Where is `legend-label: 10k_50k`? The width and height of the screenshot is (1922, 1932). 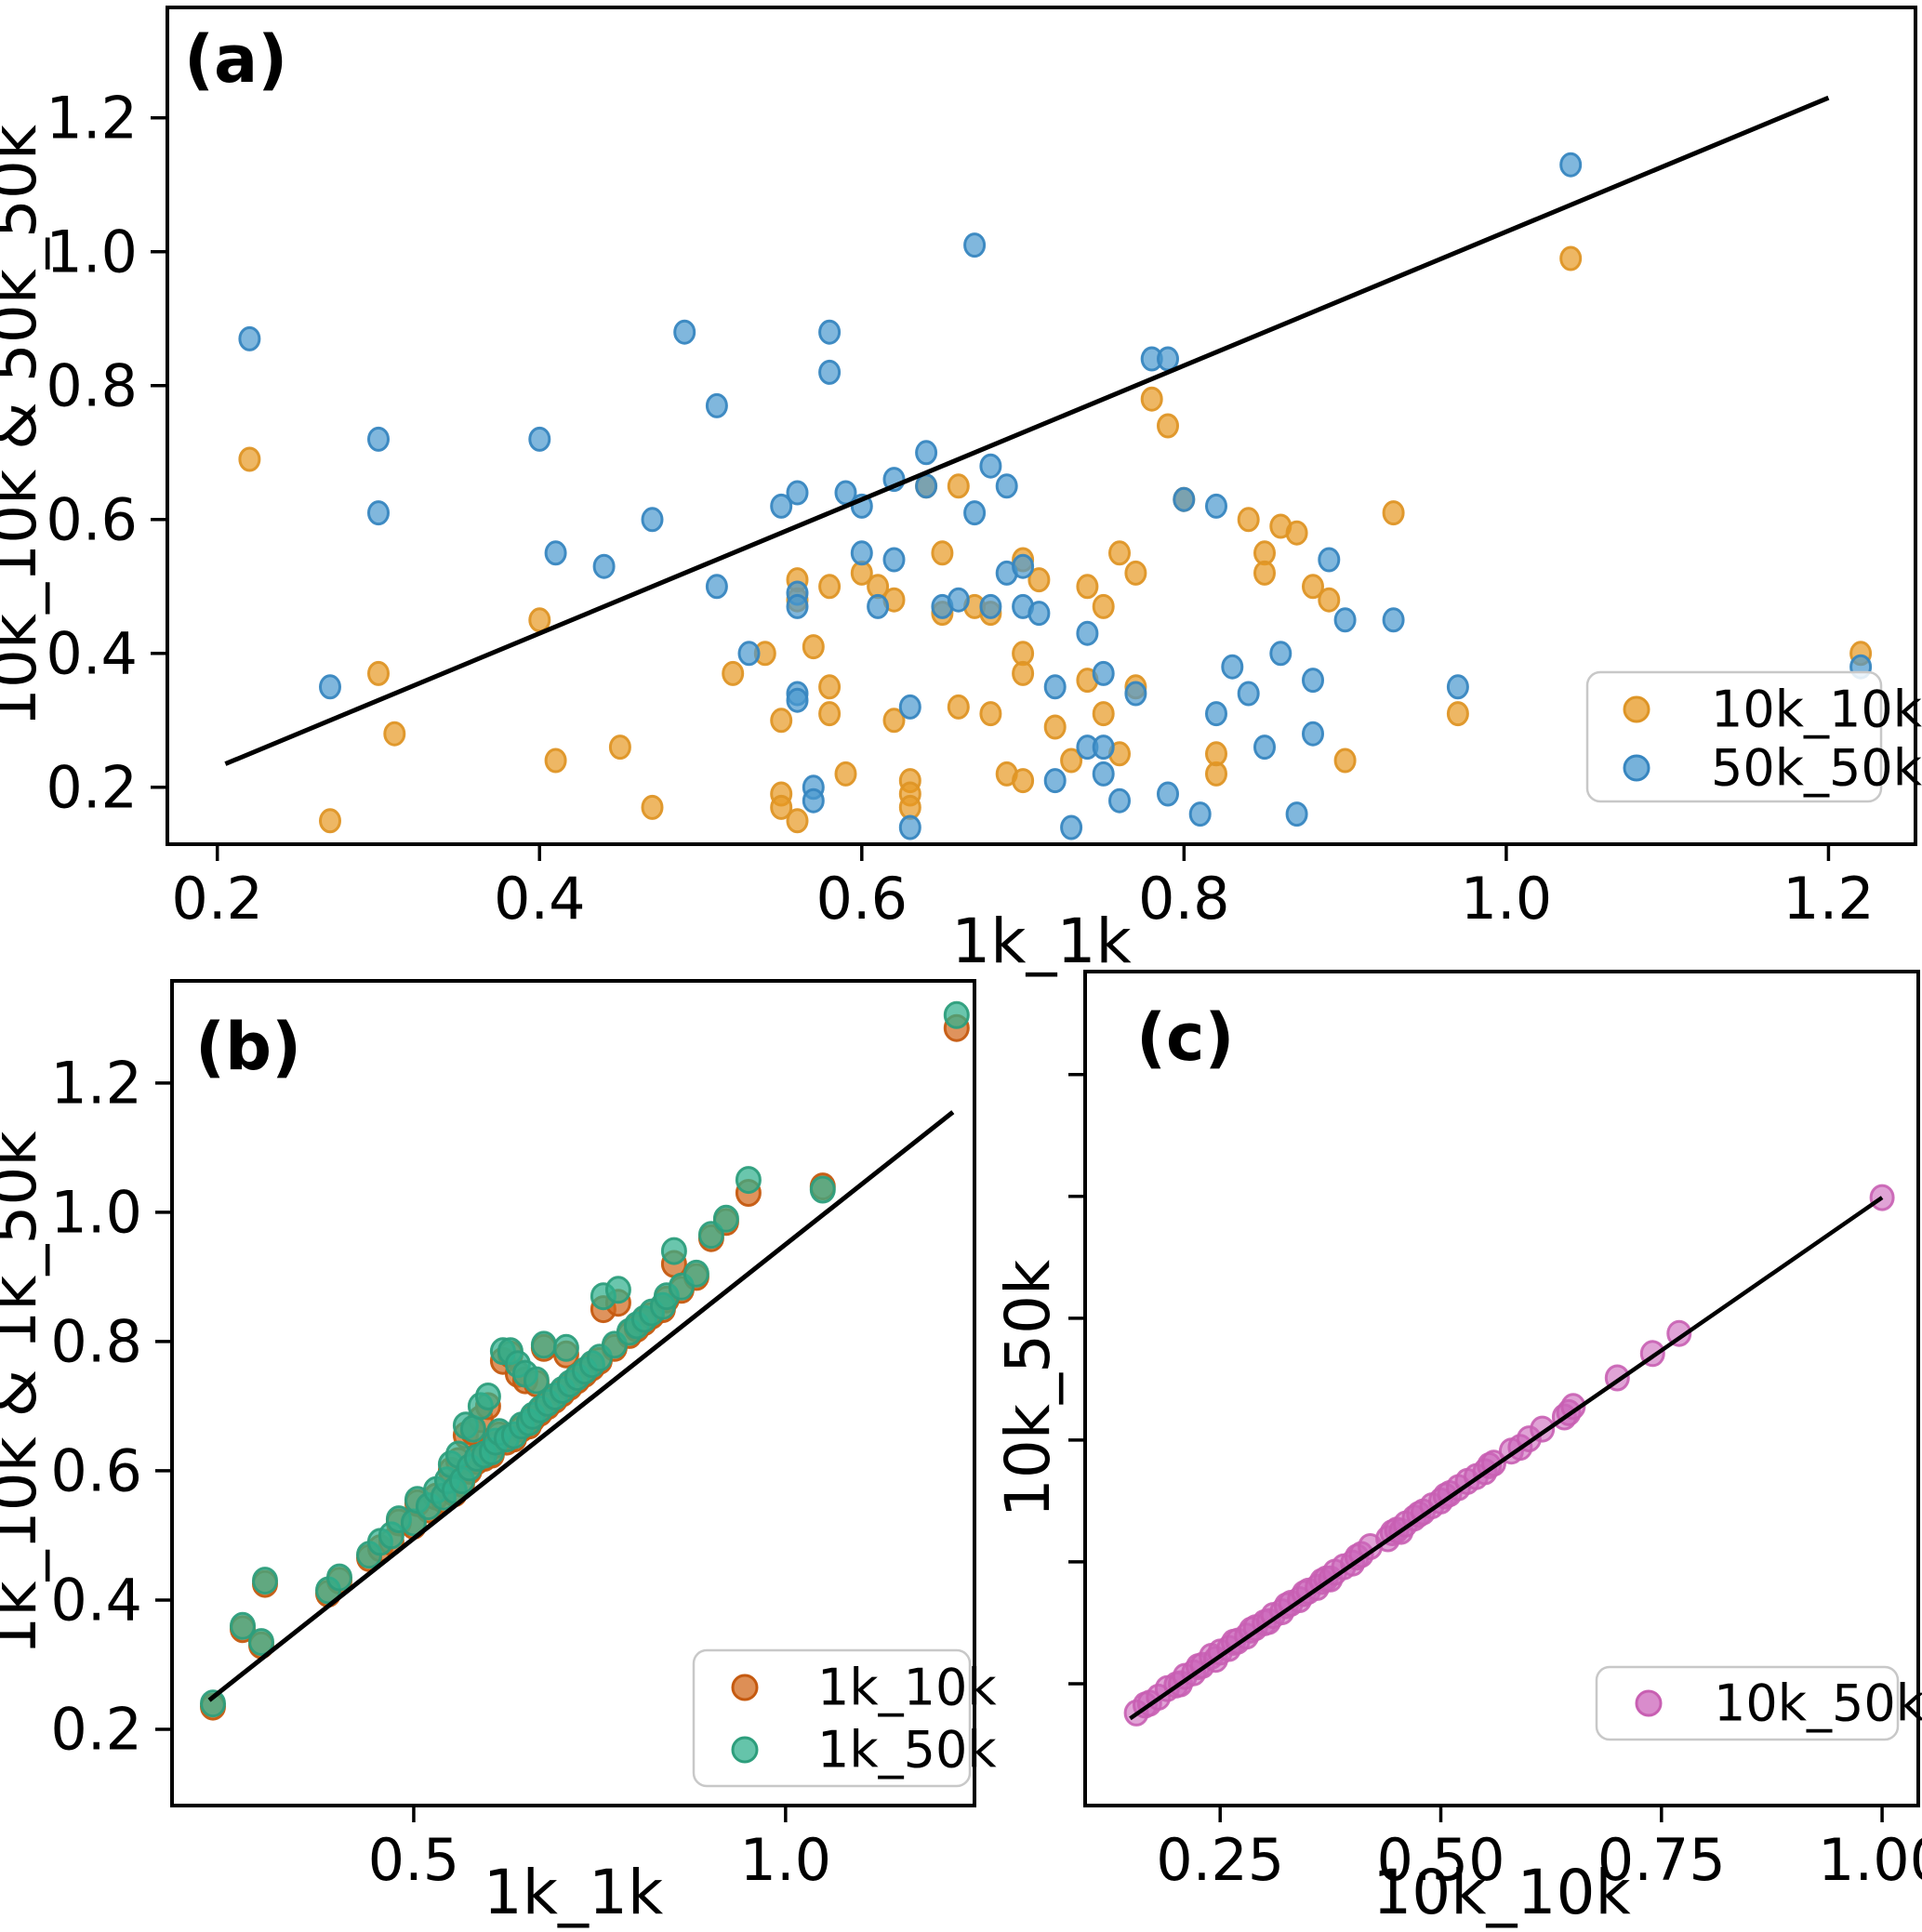
legend-label: 10k_50k is located at coordinates (1818, 1704).